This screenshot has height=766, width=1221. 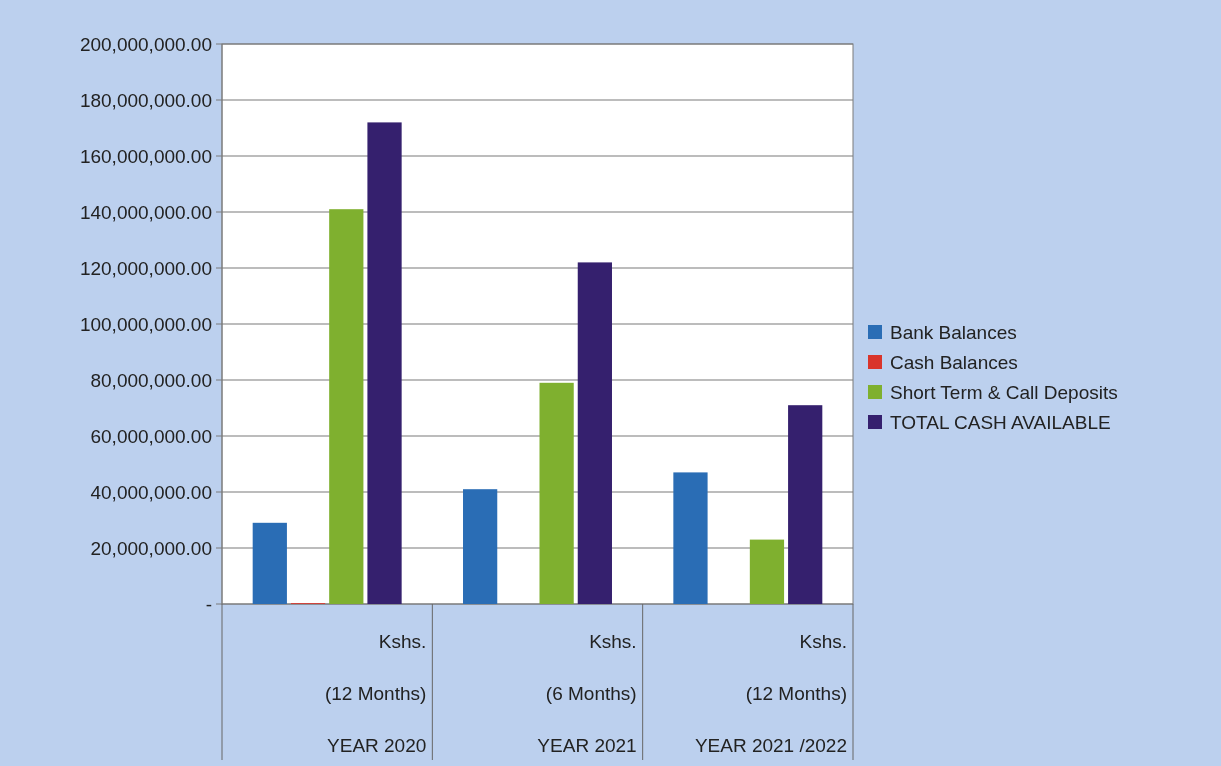 What do you see at coordinates (1004, 392) in the screenshot?
I see `legend-label: Short Term & Call Deposits` at bounding box center [1004, 392].